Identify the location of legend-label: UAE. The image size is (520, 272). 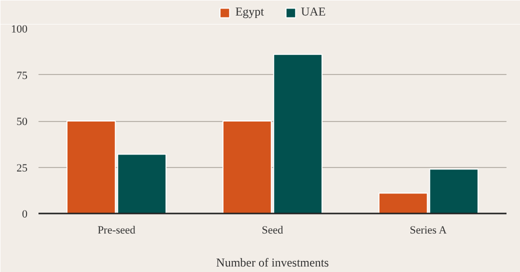
(313, 12).